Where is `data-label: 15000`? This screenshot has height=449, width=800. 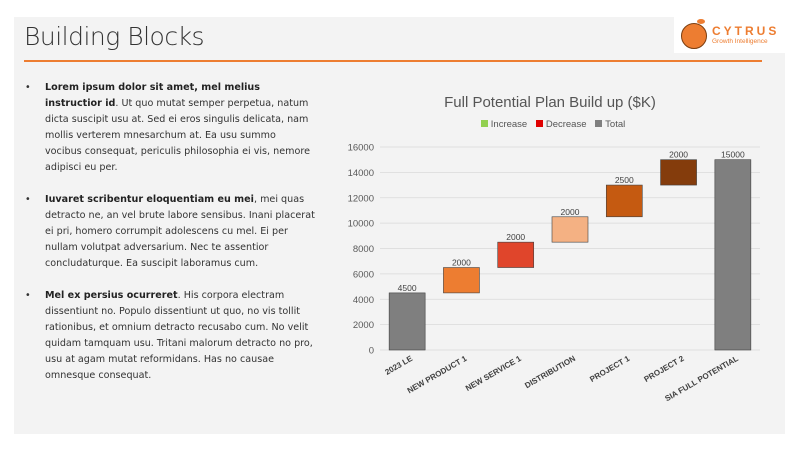 data-label: 15000 is located at coordinates (733, 155).